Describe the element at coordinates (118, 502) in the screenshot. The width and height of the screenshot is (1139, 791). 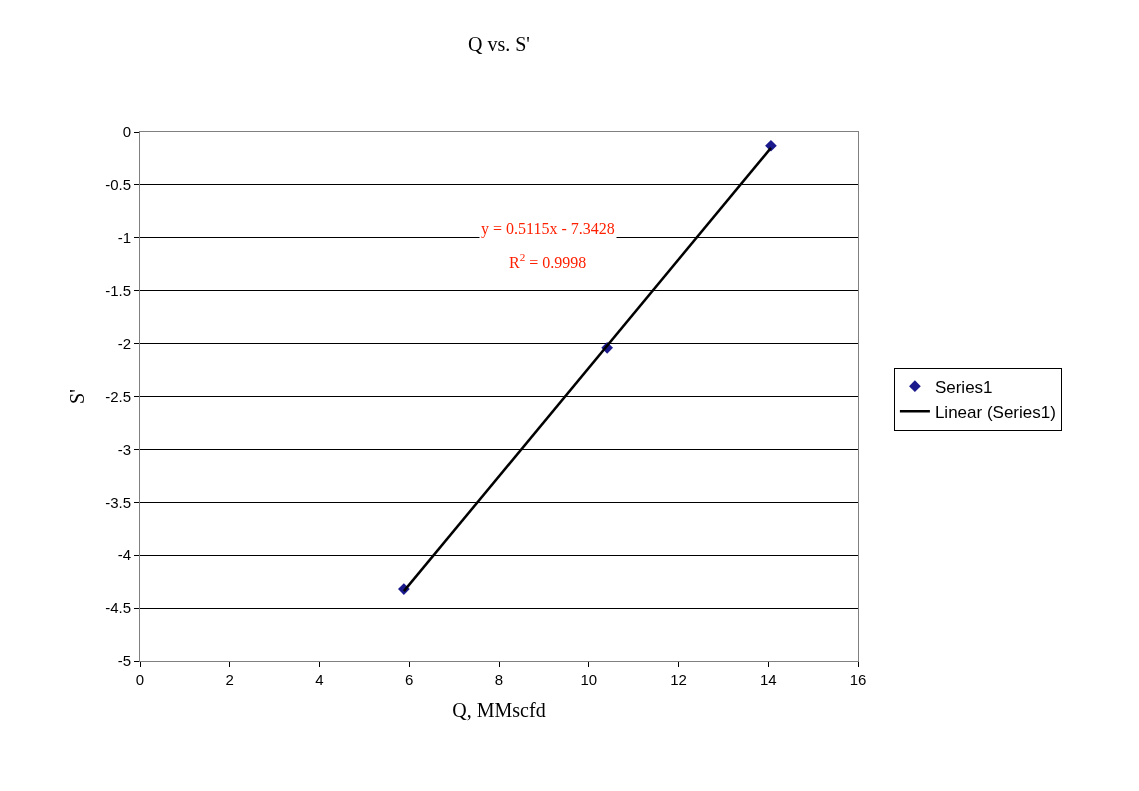
I see `y-tick-label: -3.5` at that location.